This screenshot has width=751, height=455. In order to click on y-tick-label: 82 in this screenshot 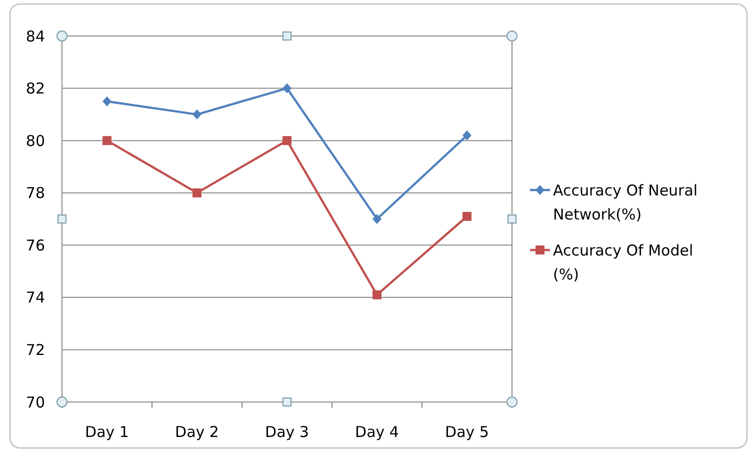, I will do `click(35, 89)`.